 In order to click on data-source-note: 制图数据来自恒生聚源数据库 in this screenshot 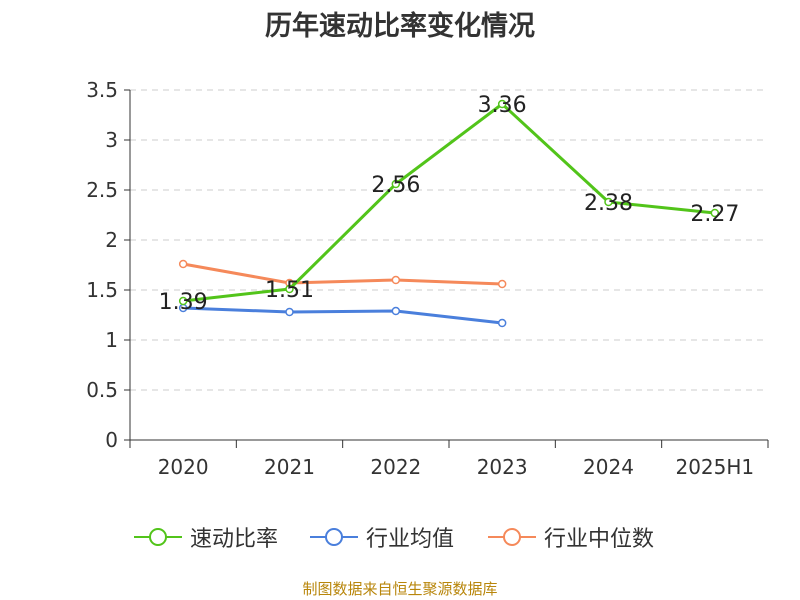, I will do `click(400, 589)`.